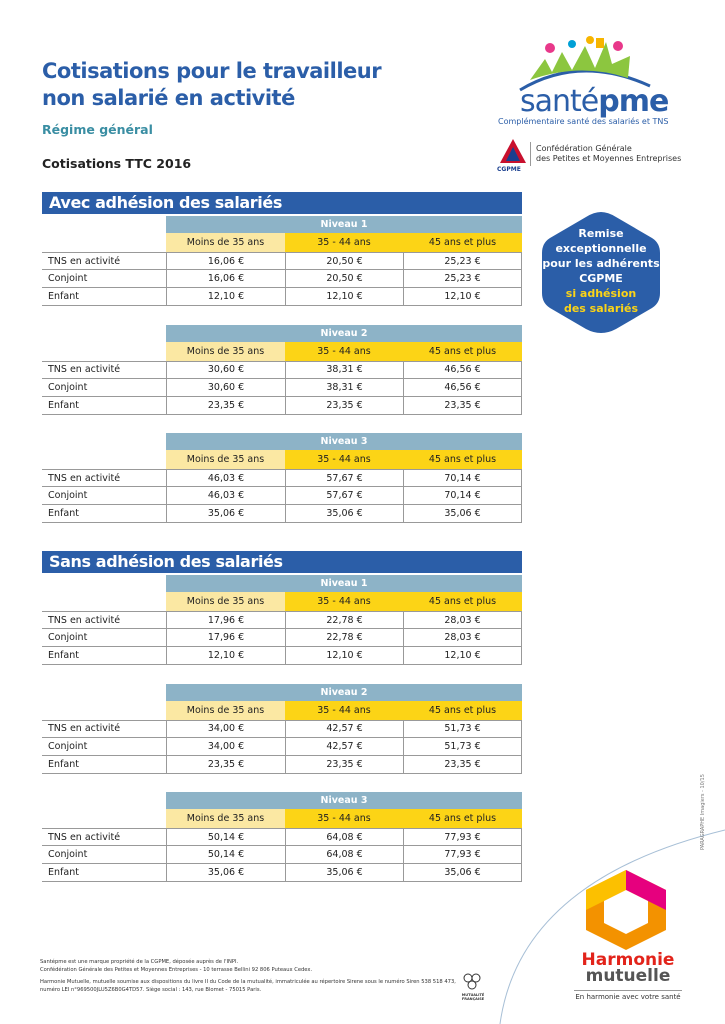 The image size is (725, 1024). What do you see at coordinates (585, 64) in the screenshot?
I see `santepme-figures` at bounding box center [585, 64].